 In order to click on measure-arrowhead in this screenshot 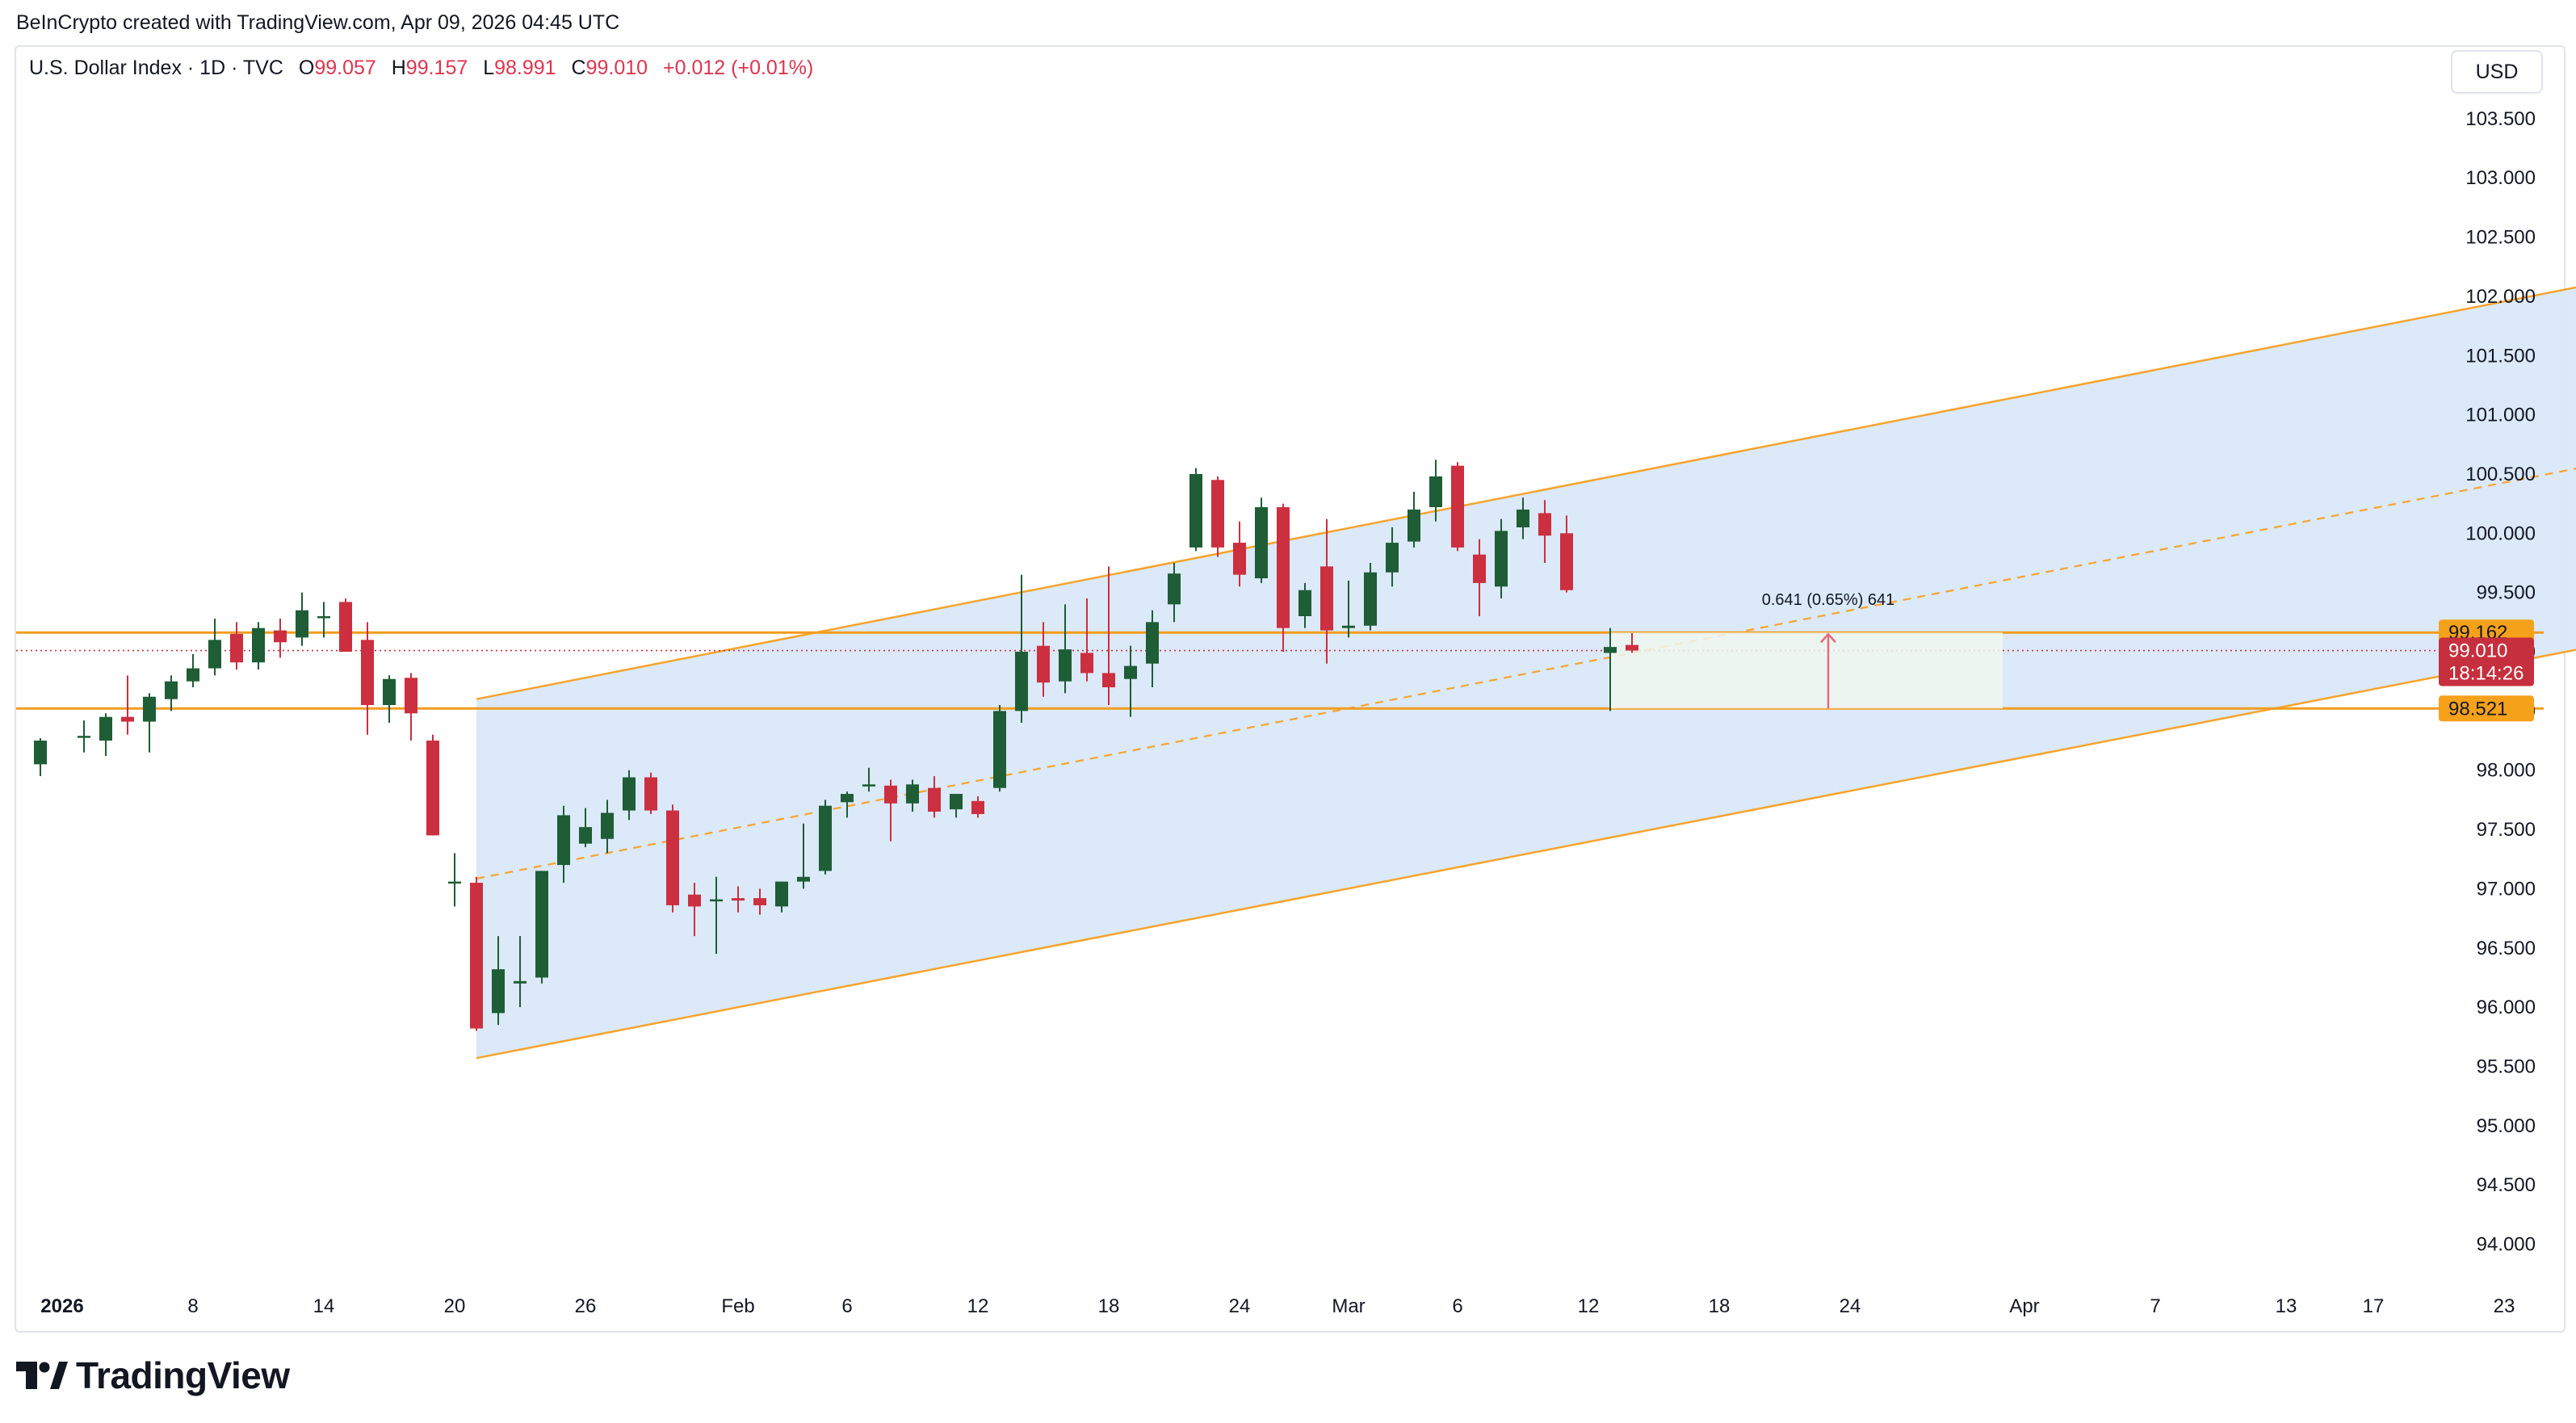, I will do `click(1828, 638)`.